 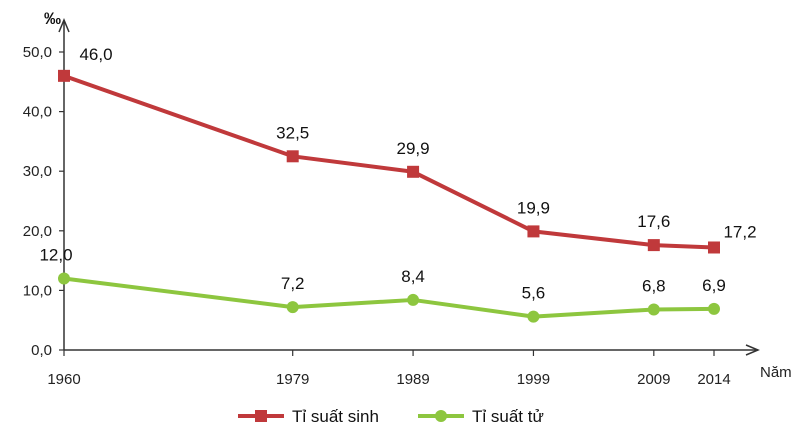 I want to click on x-axis-label: Năm, so click(x=776, y=372).